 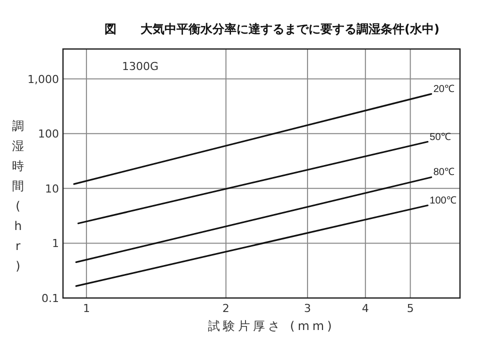 I want to click on annotation: 1300G, so click(x=140, y=66).